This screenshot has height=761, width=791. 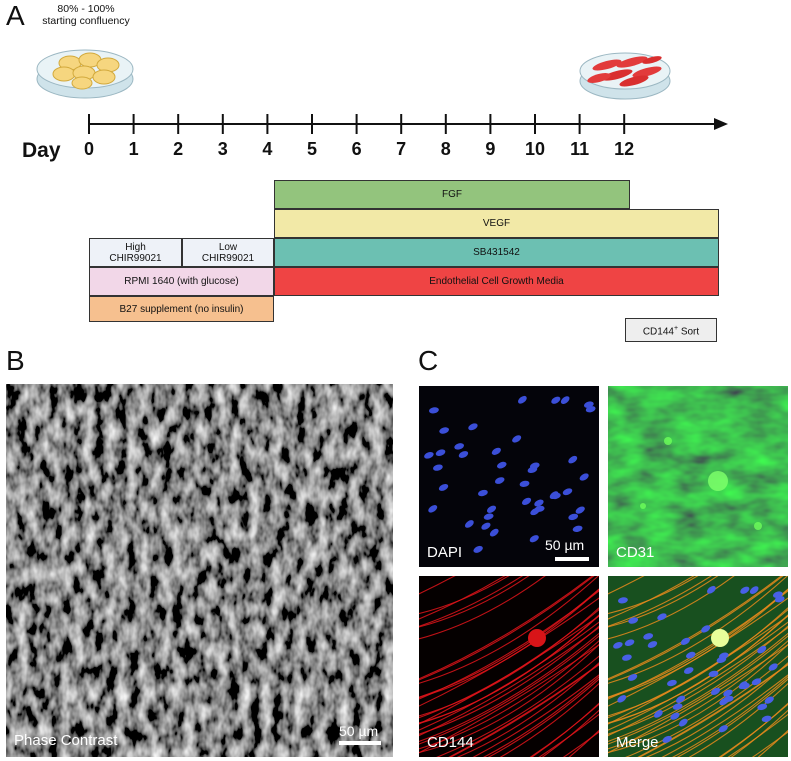 I want to click on timeline-tick-label: 4, so click(x=267, y=149).